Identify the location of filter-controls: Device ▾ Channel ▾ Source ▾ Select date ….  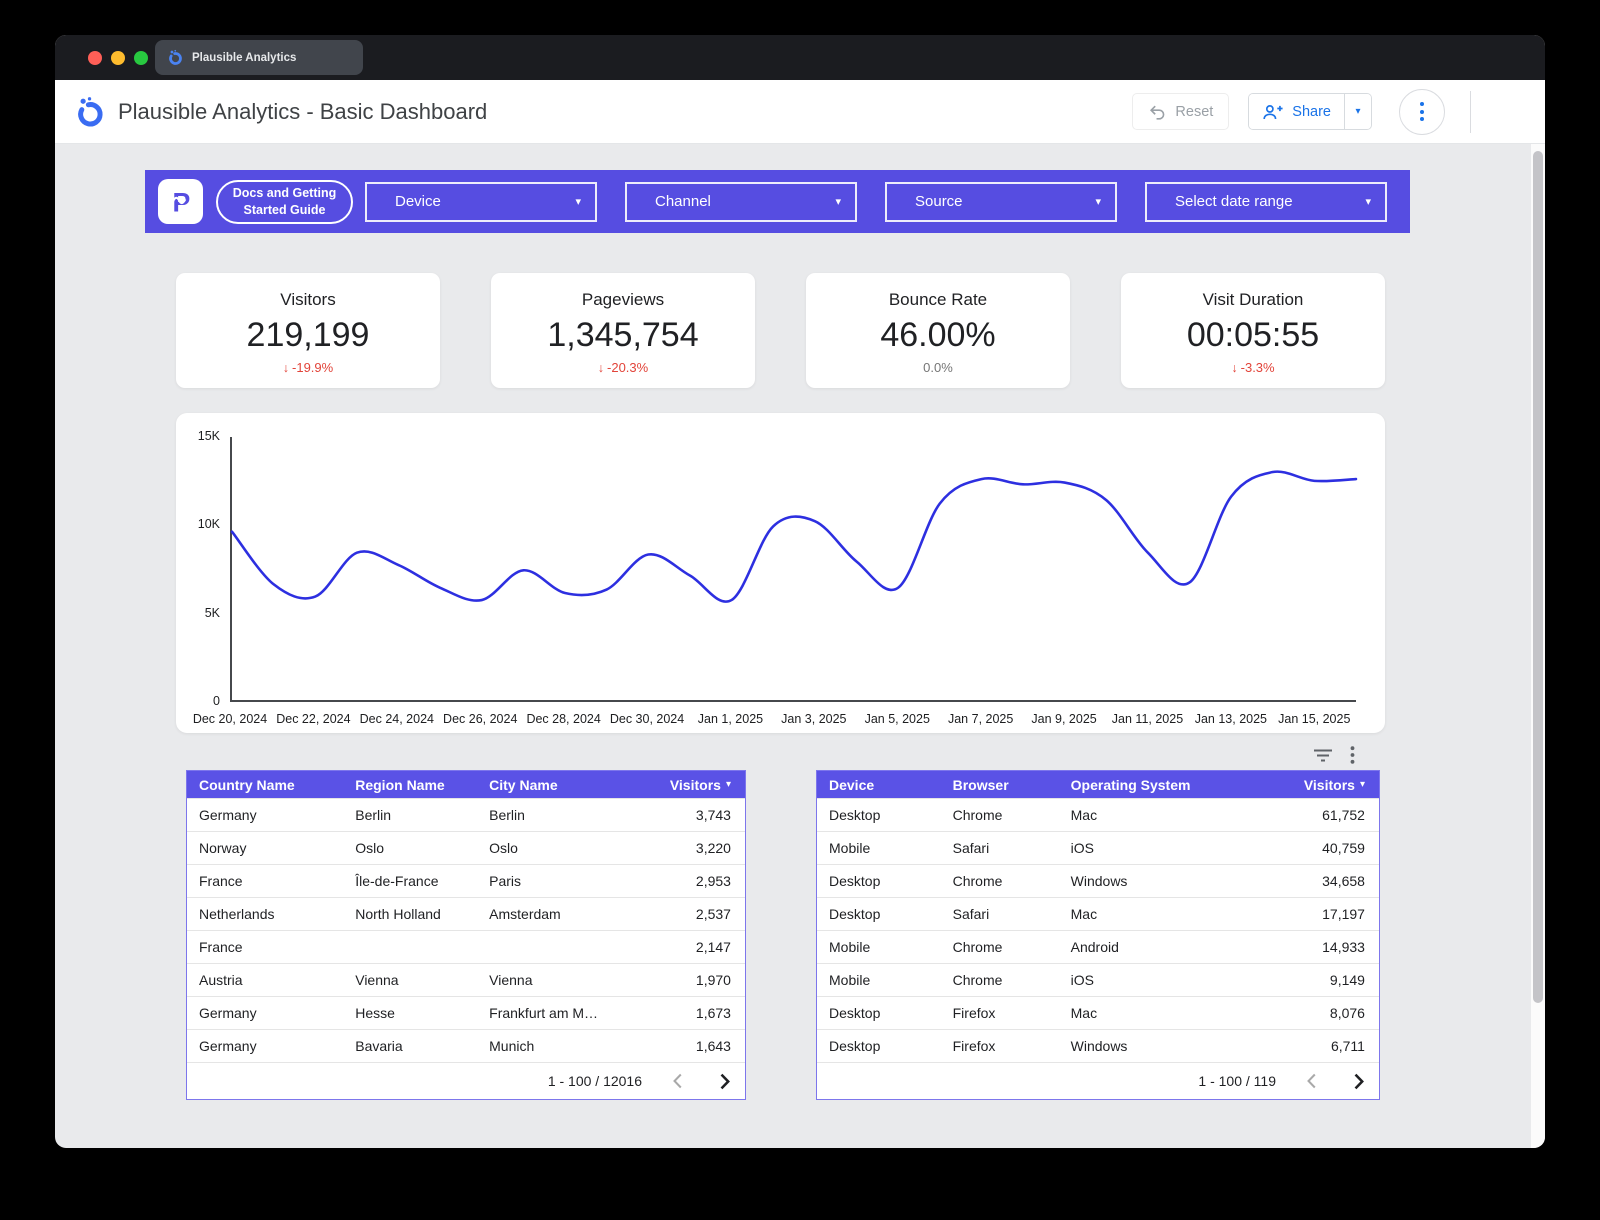
(876, 201).